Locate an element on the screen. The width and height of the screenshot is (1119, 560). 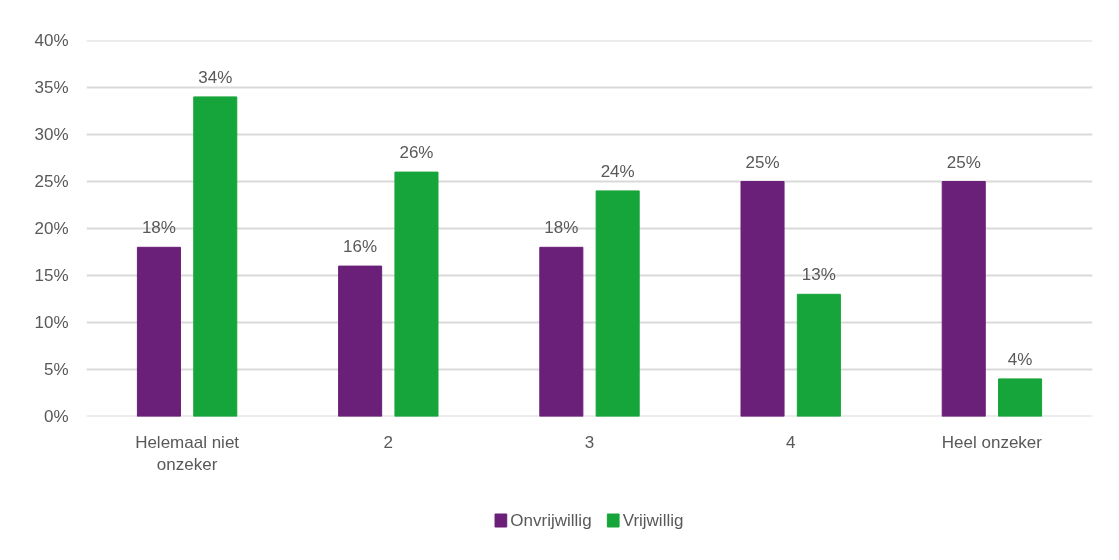
x-tick-label: 2 is located at coordinates (388, 442).